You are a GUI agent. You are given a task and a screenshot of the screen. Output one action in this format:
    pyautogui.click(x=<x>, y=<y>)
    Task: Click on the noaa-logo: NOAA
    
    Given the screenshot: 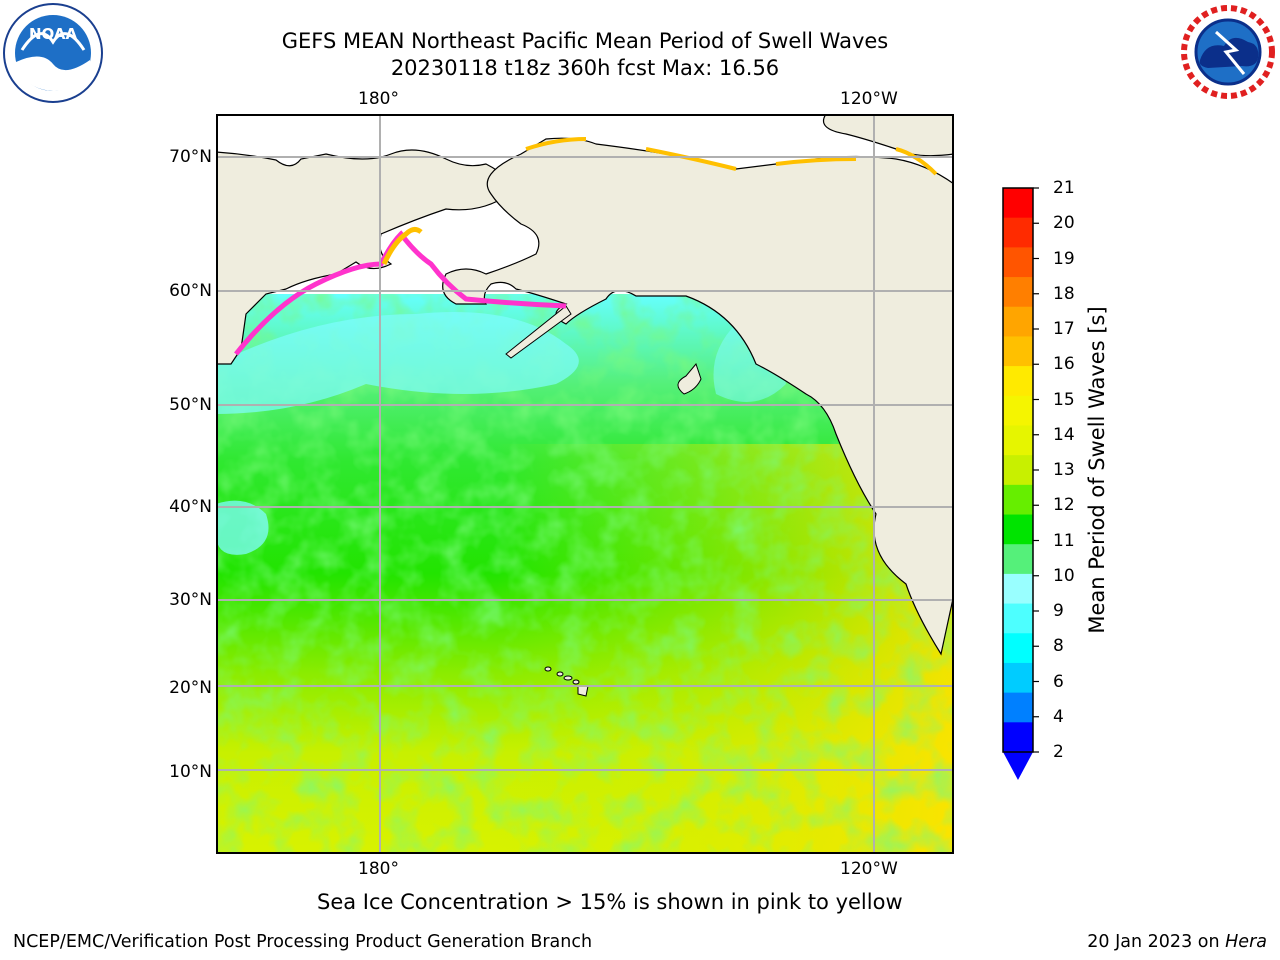 What is the action you would take?
    pyautogui.click(x=53, y=53)
    